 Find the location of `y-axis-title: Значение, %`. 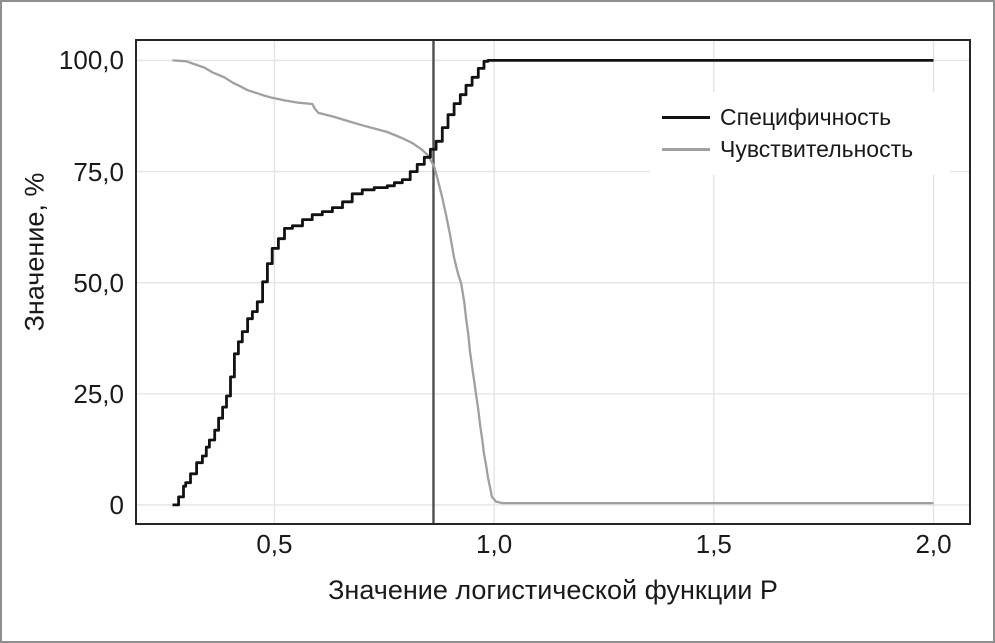

y-axis-title: Значение, % is located at coordinates (34, 252).